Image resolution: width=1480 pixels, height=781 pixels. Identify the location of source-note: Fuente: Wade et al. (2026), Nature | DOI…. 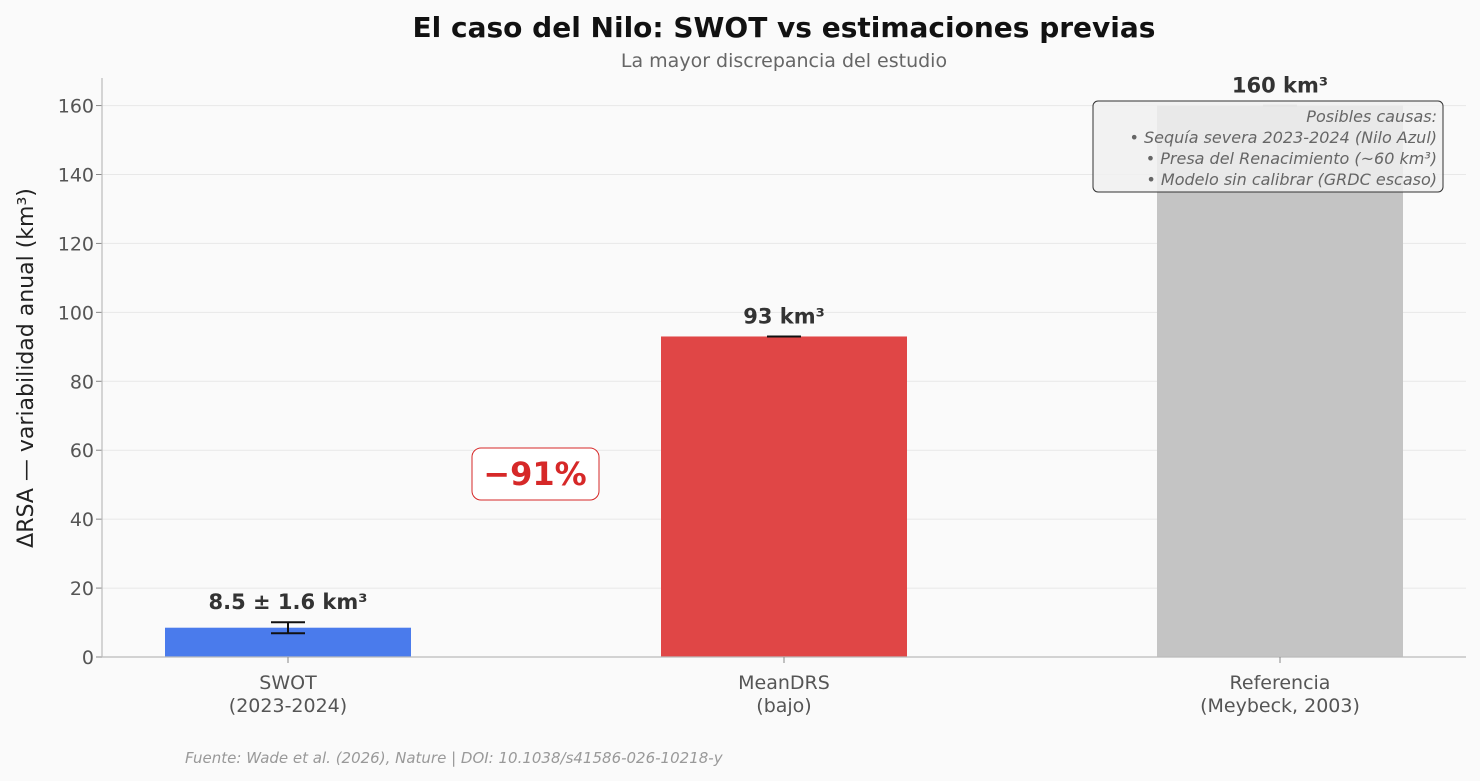
(454, 758).